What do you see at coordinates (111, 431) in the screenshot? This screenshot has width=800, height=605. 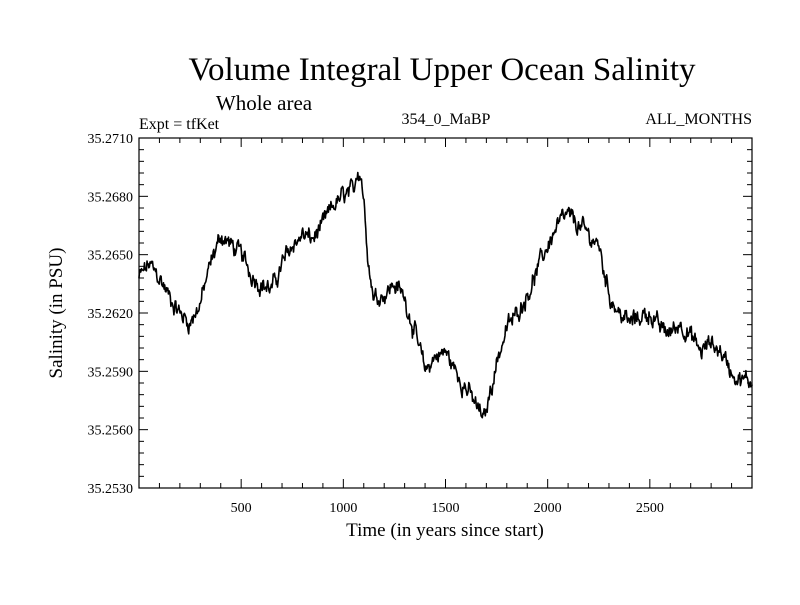 I see `y-tick-label: 35.2560` at bounding box center [111, 431].